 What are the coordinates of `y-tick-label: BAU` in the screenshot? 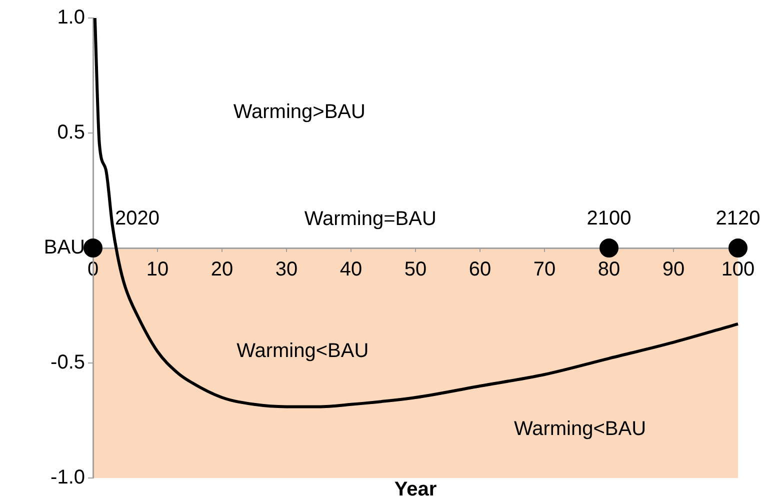 It's located at (64, 247).